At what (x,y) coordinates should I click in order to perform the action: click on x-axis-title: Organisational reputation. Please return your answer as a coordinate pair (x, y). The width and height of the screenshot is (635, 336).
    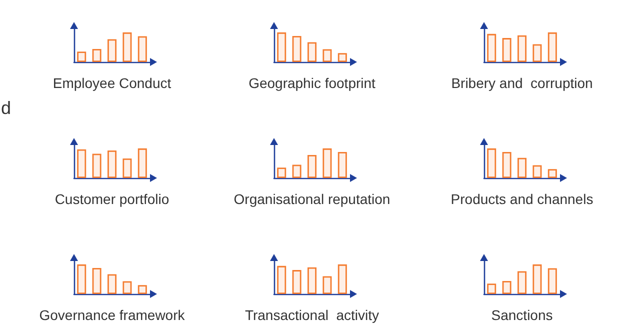
    Looking at the image, I should click on (312, 199).